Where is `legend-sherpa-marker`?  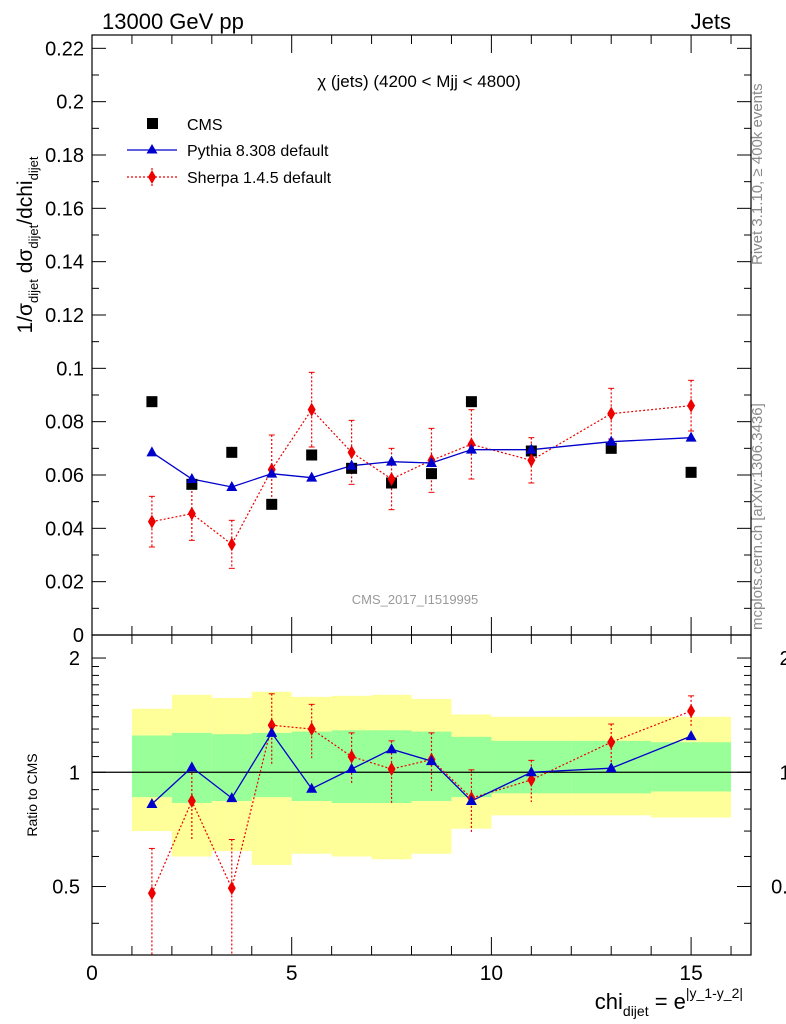 legend-sherpa-marker is located at coordinates (152, 177).